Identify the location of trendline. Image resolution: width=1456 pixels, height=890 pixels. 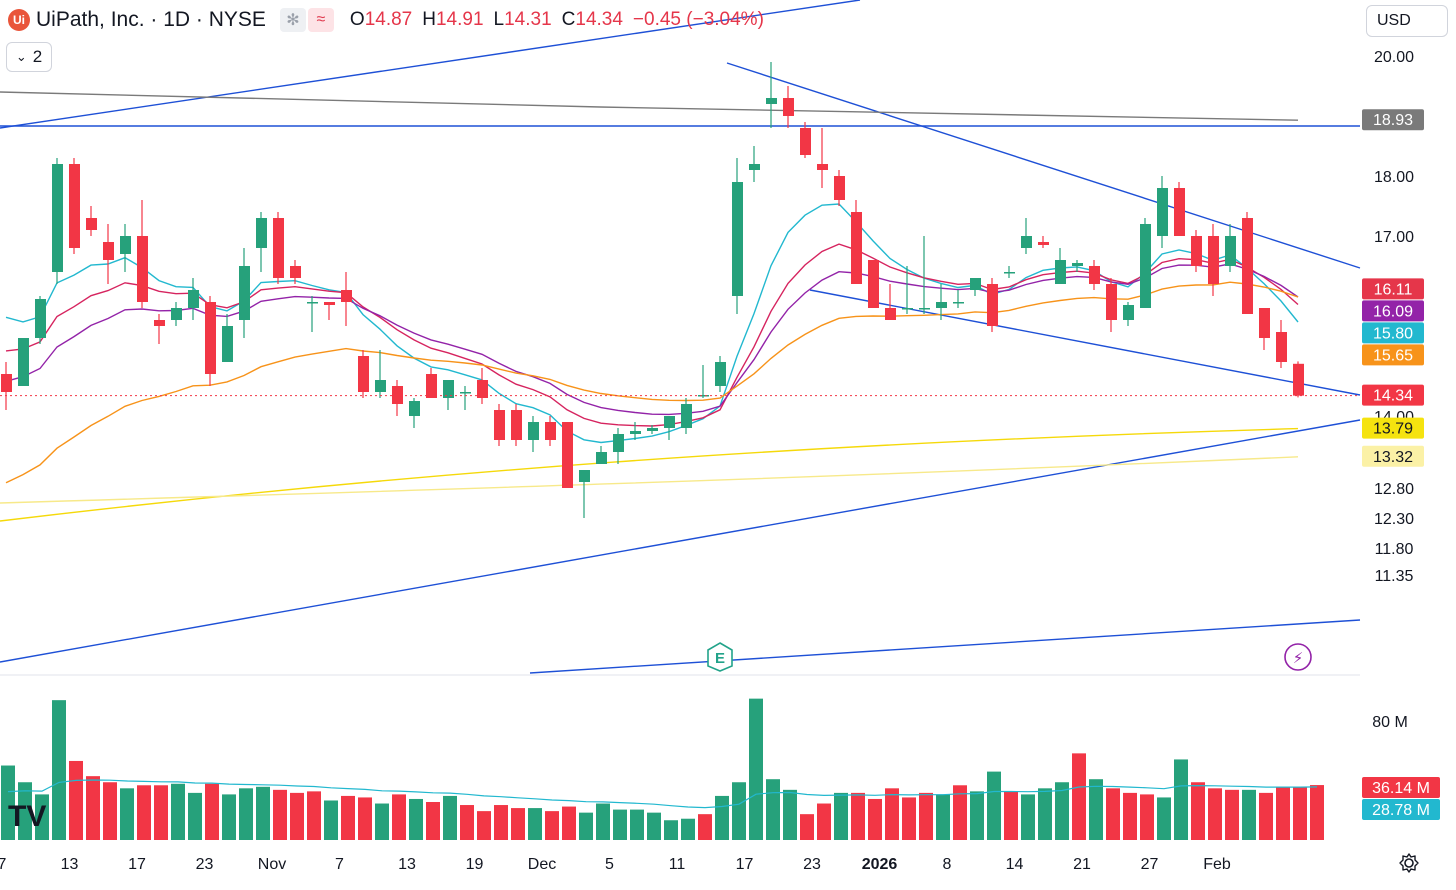
(430, 64).